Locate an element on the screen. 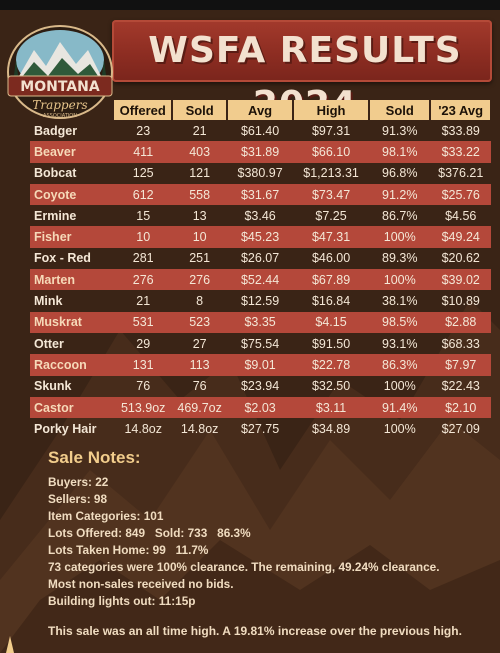 This screenshot has height=653, width=500. svg-text: Trappers is located at coordinates (59, 105).